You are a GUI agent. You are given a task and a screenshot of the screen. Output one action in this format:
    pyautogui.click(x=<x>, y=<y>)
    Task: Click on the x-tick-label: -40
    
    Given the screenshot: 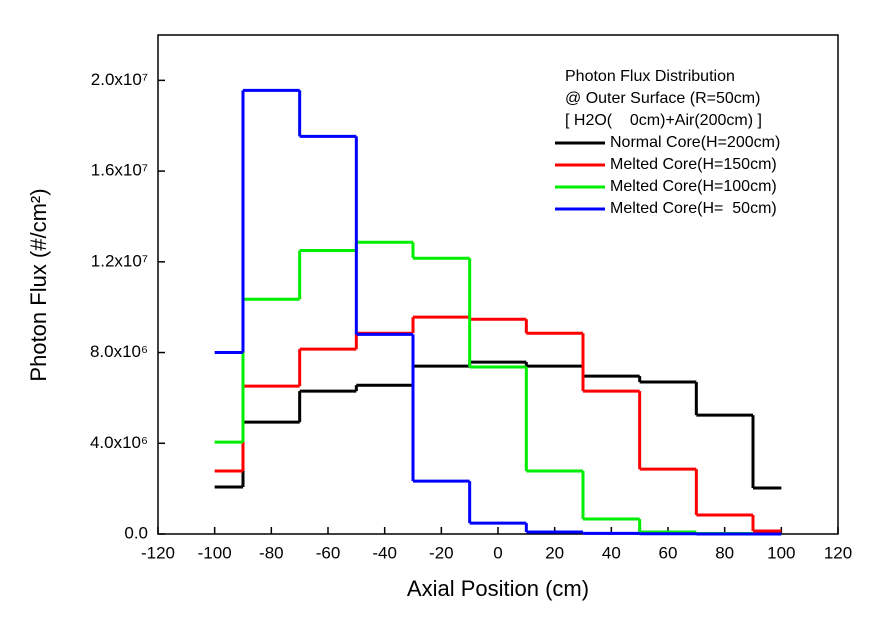 What is the action you would take?
    pyautogui.click(x=384, y=552)
    